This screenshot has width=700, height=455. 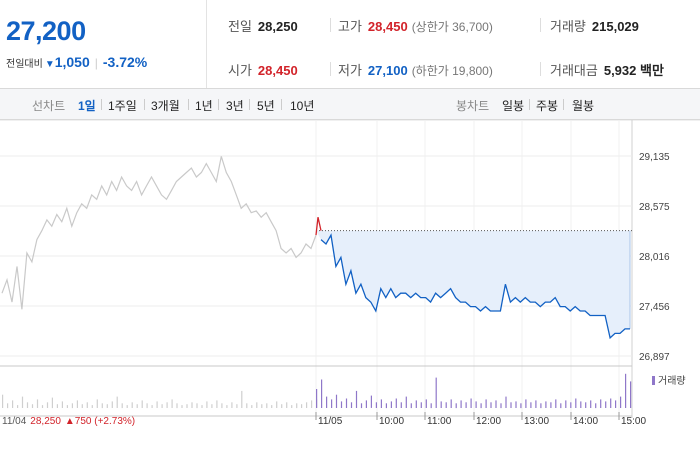 What do you see at coordinates (547, 106) in the screenshot?
I see `tab-weekly-candle: 주봉` at bounding box center [547, 106].